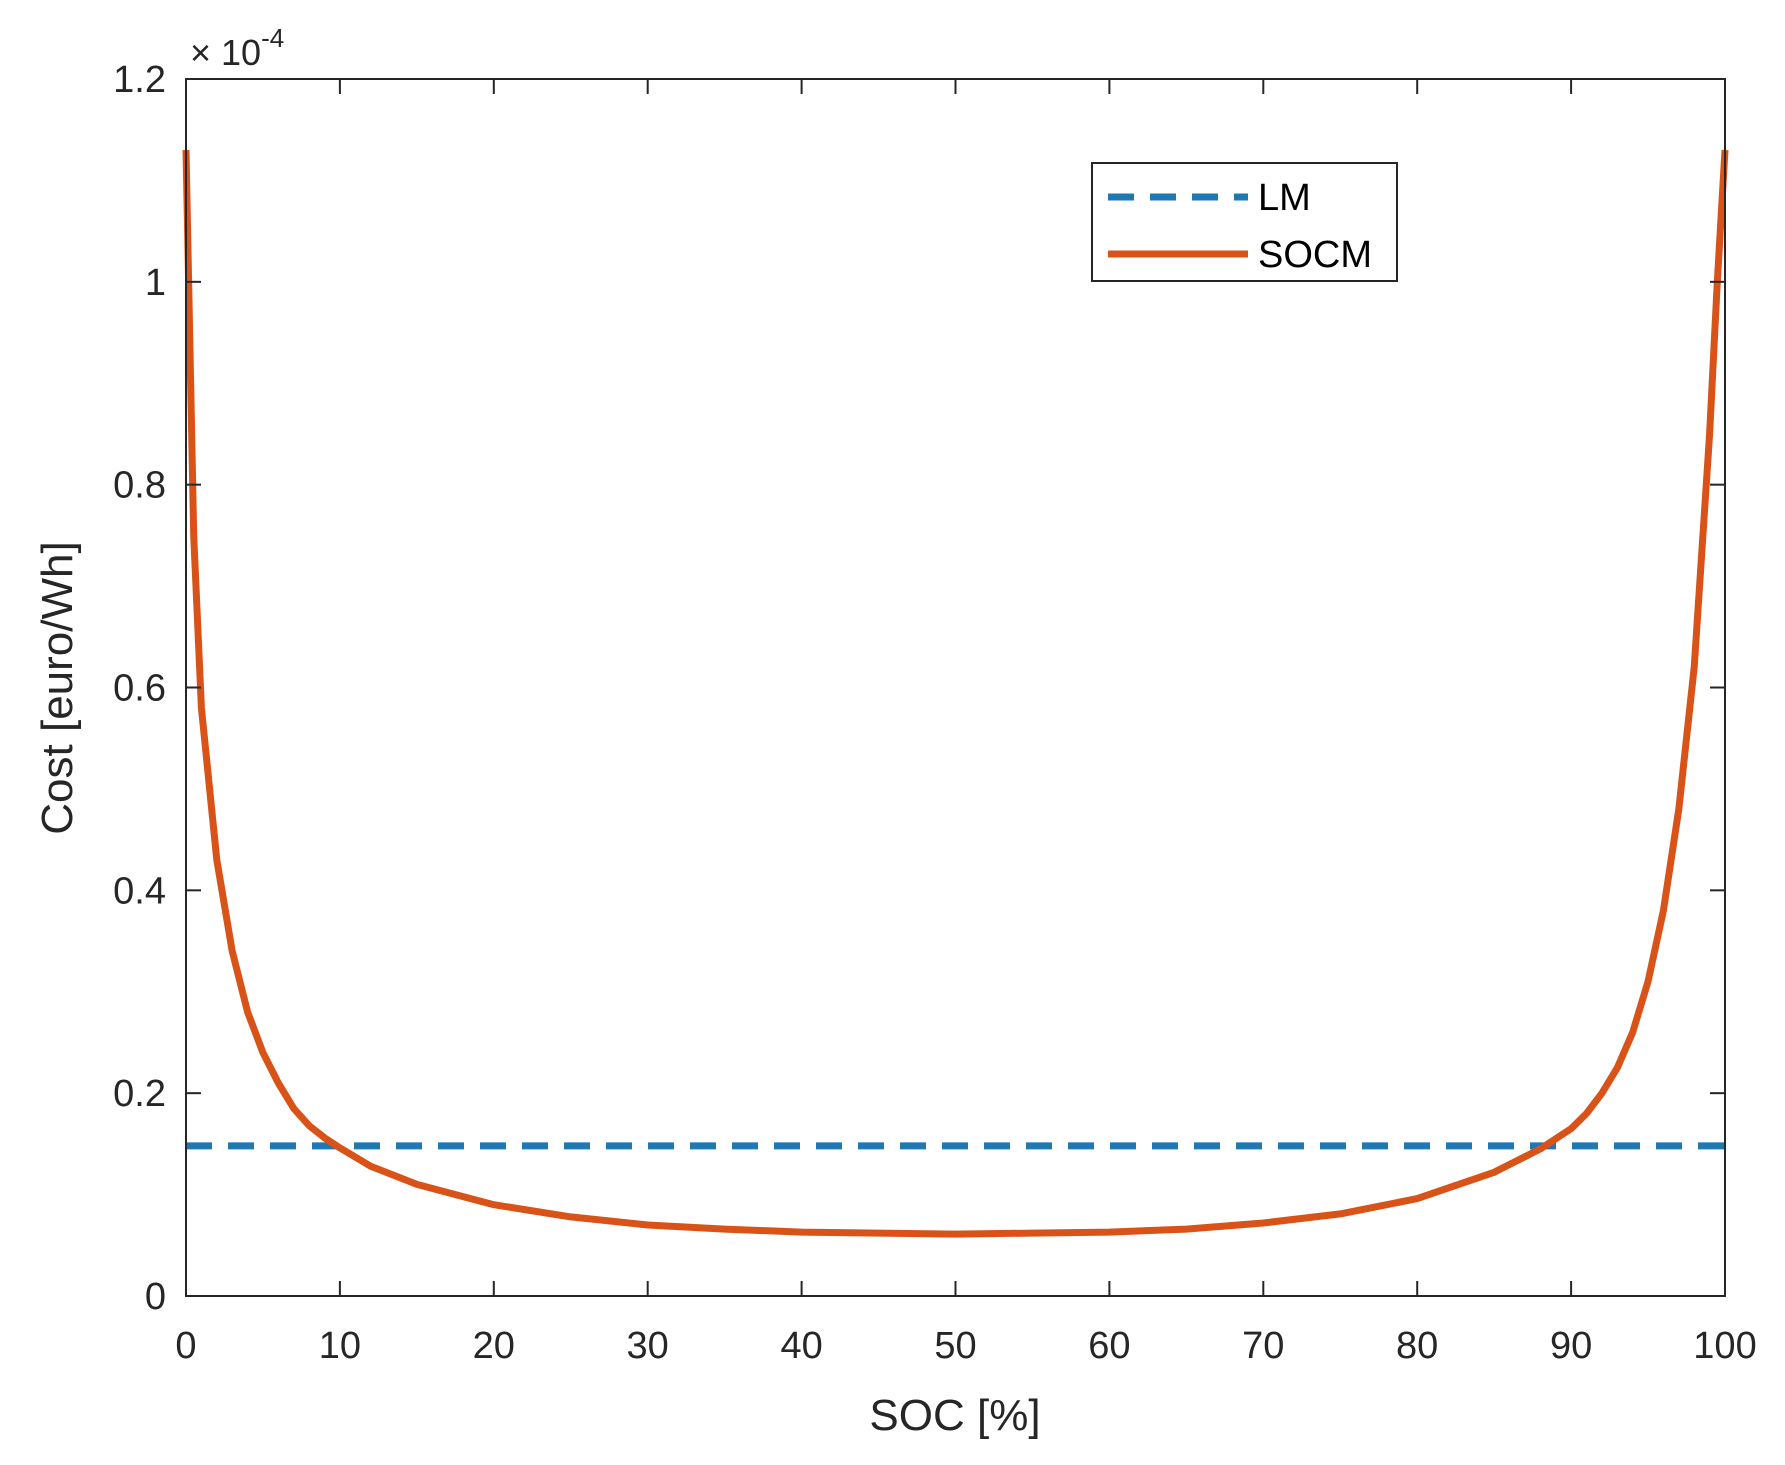 The image size is (1785, 1465). I want to click on x-tick-label: 100, so click(1724, 1346).